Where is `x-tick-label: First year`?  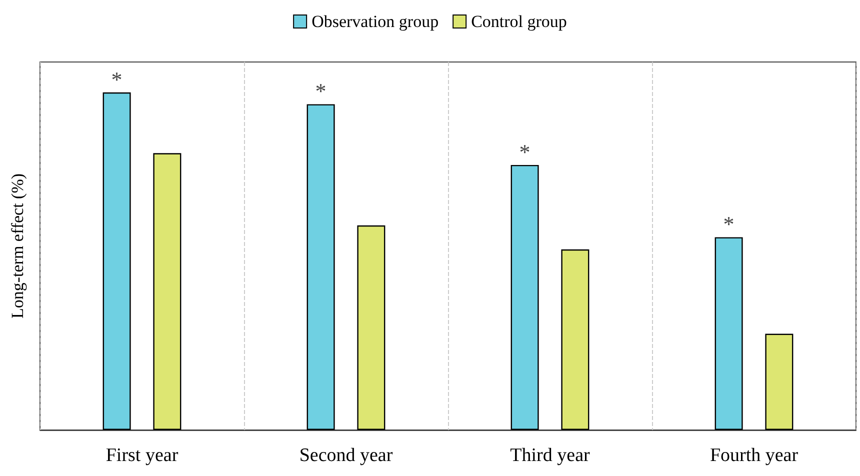
x-tick-label: First year is located at coordinates (142, 455).